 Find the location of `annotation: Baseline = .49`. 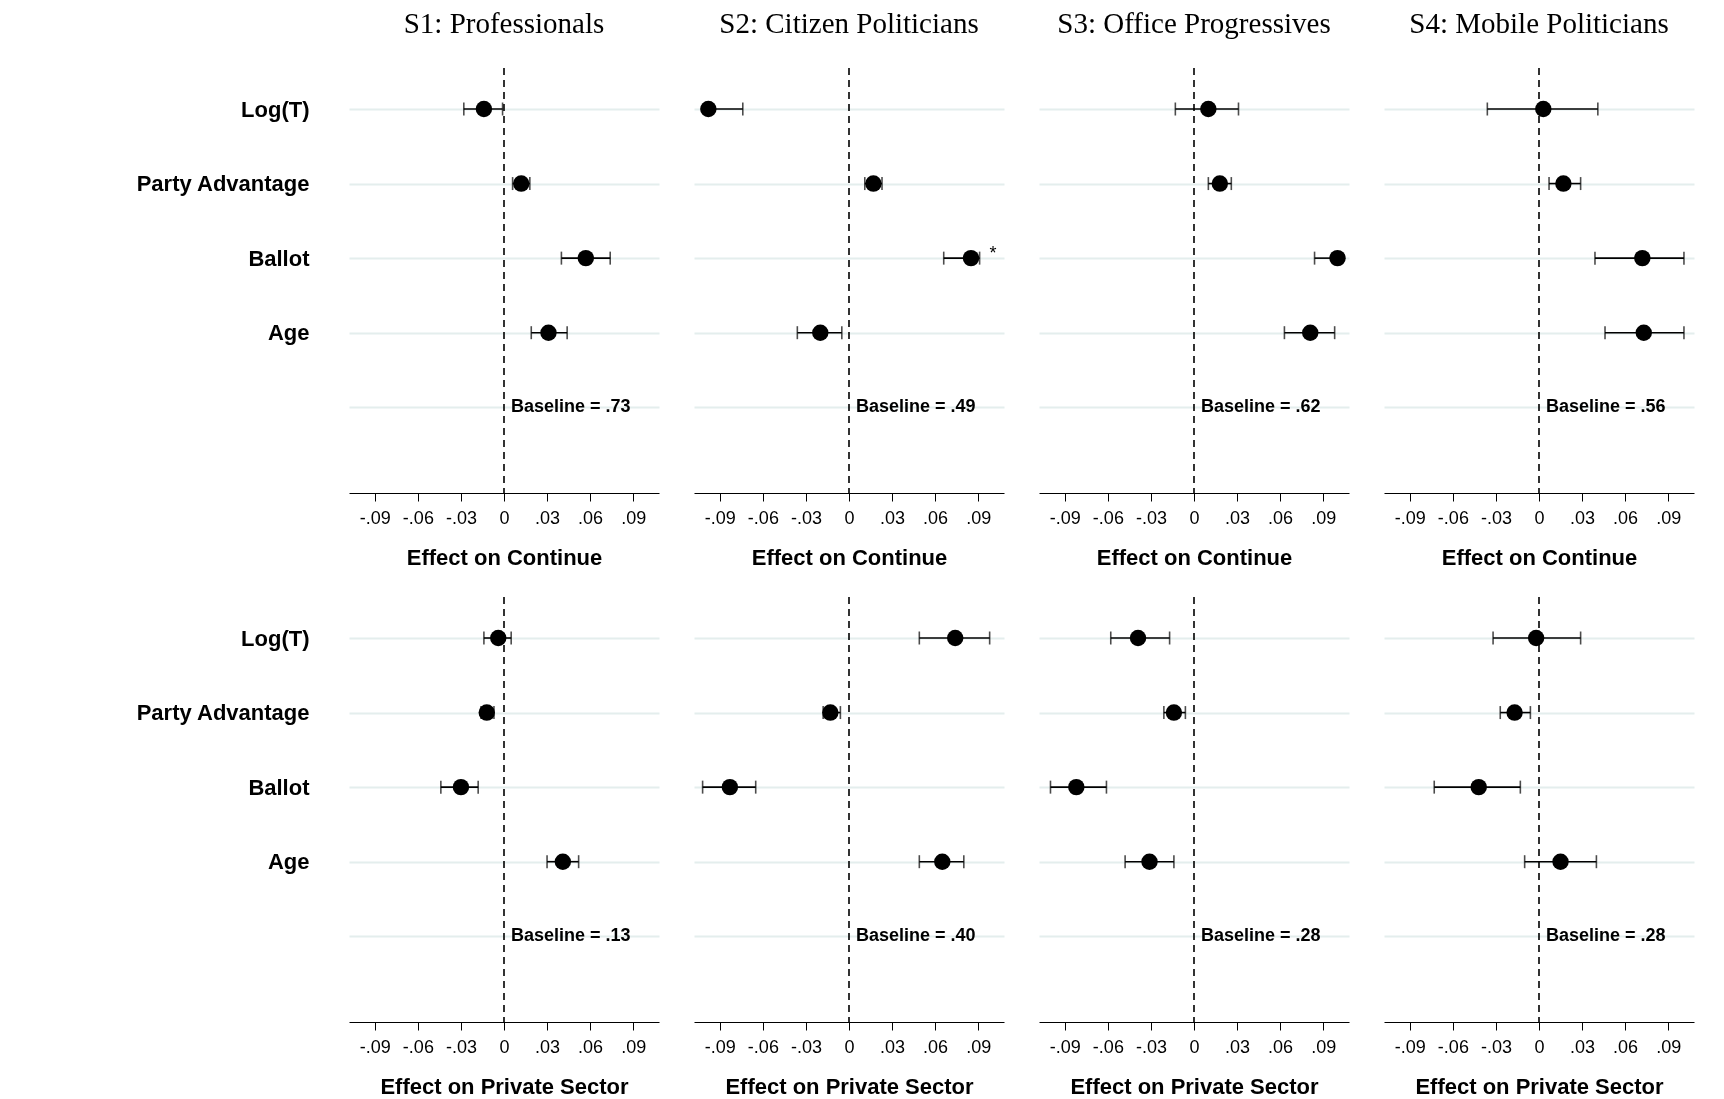

annotation: Baseline = .49 is located at coordinates (916, 406).